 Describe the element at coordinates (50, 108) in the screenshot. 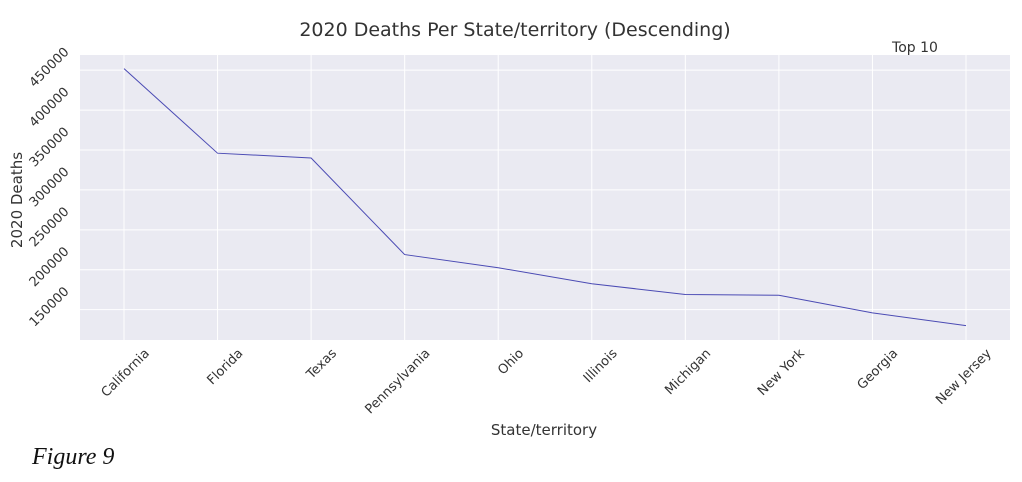

I see `y-tick-label: 400000` at that location.